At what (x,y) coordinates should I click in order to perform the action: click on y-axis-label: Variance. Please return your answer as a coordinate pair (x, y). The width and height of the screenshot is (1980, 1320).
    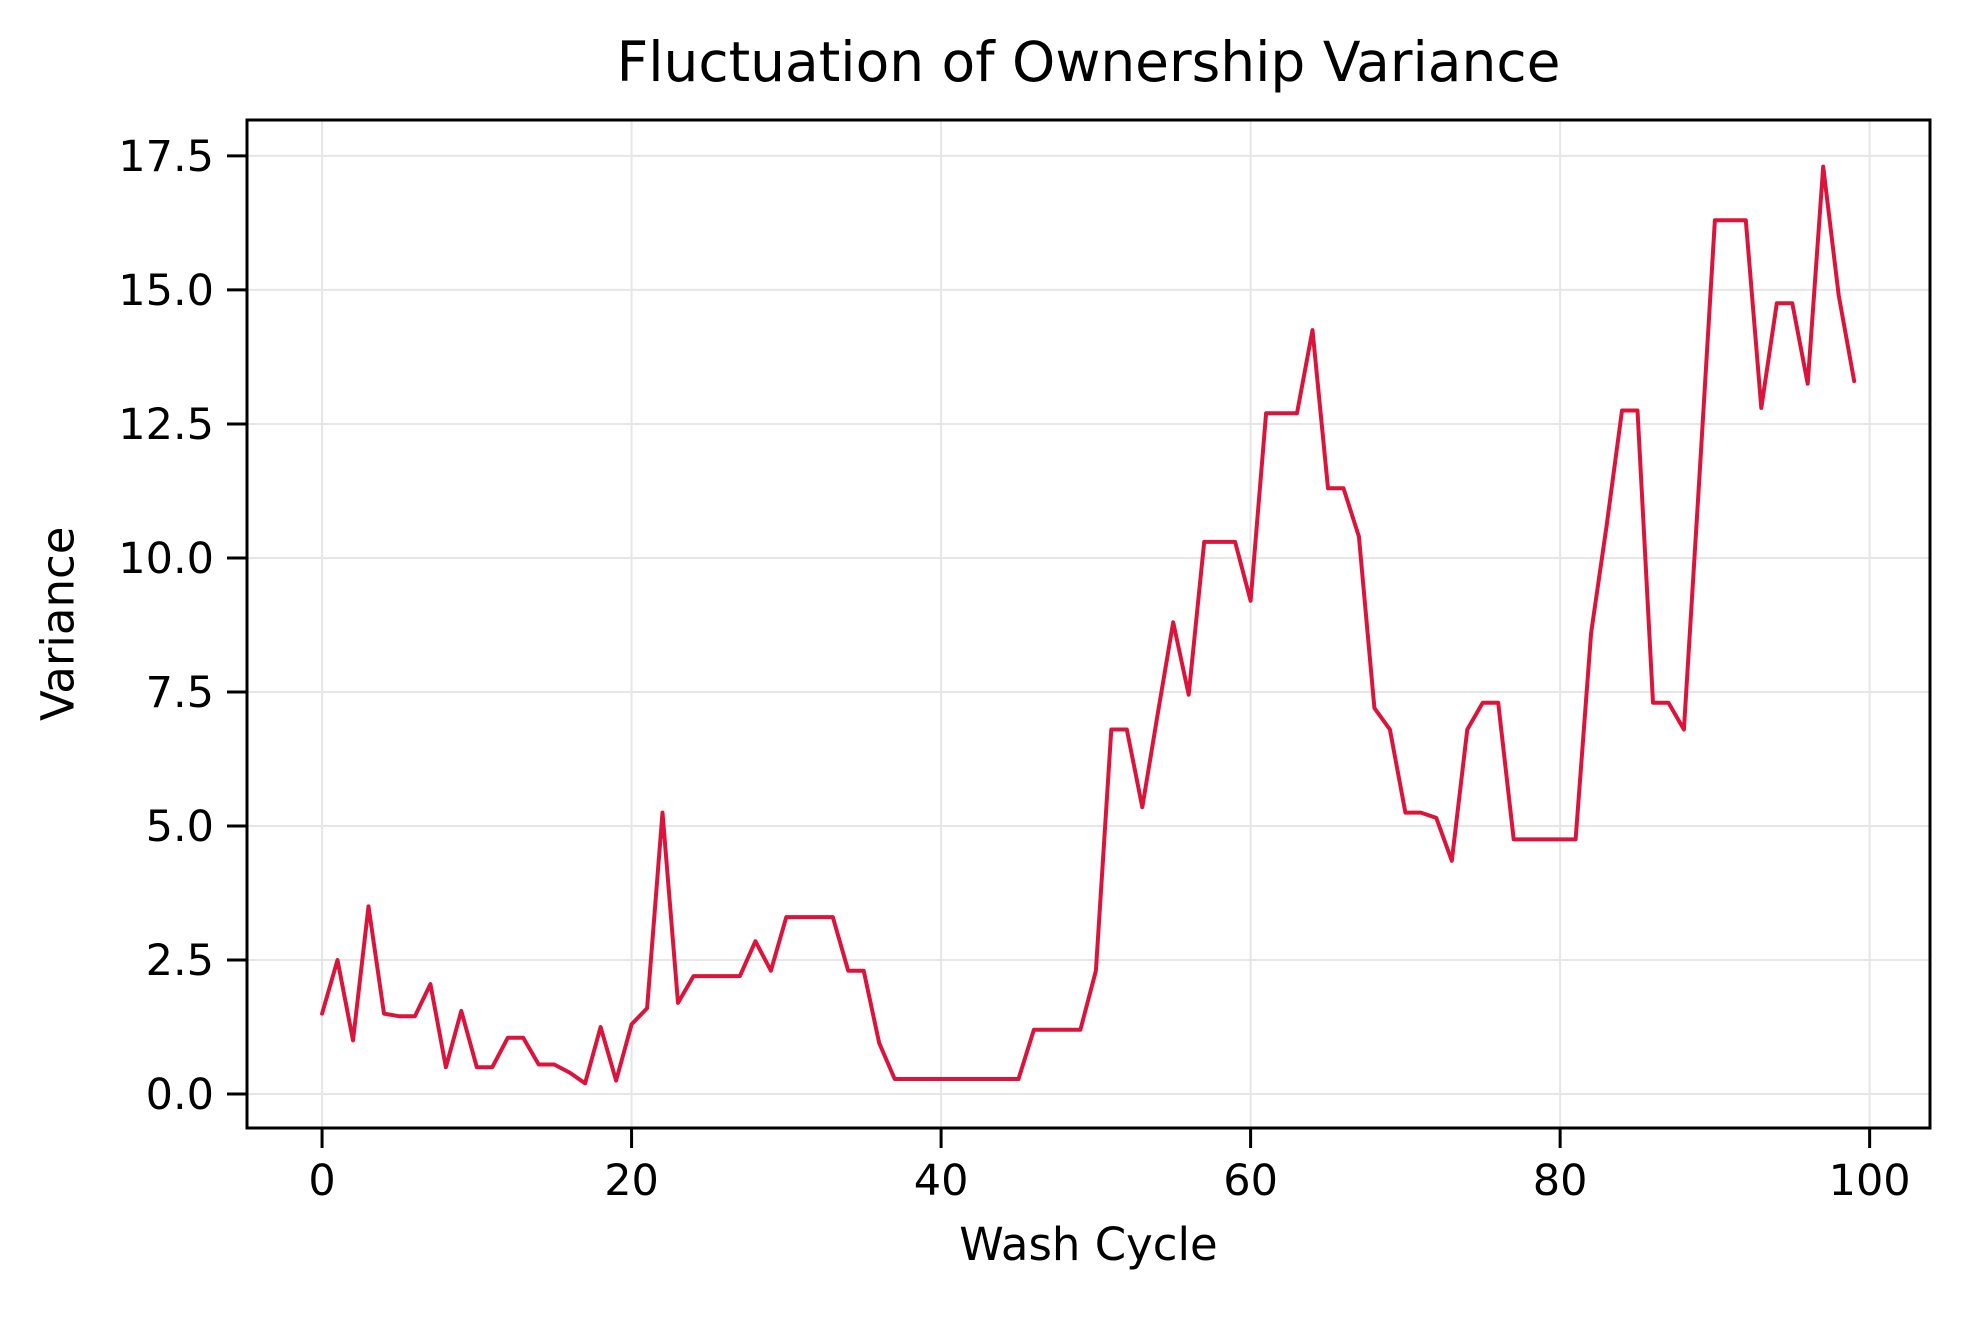
    Looking at the image, I should click on (58, 624).